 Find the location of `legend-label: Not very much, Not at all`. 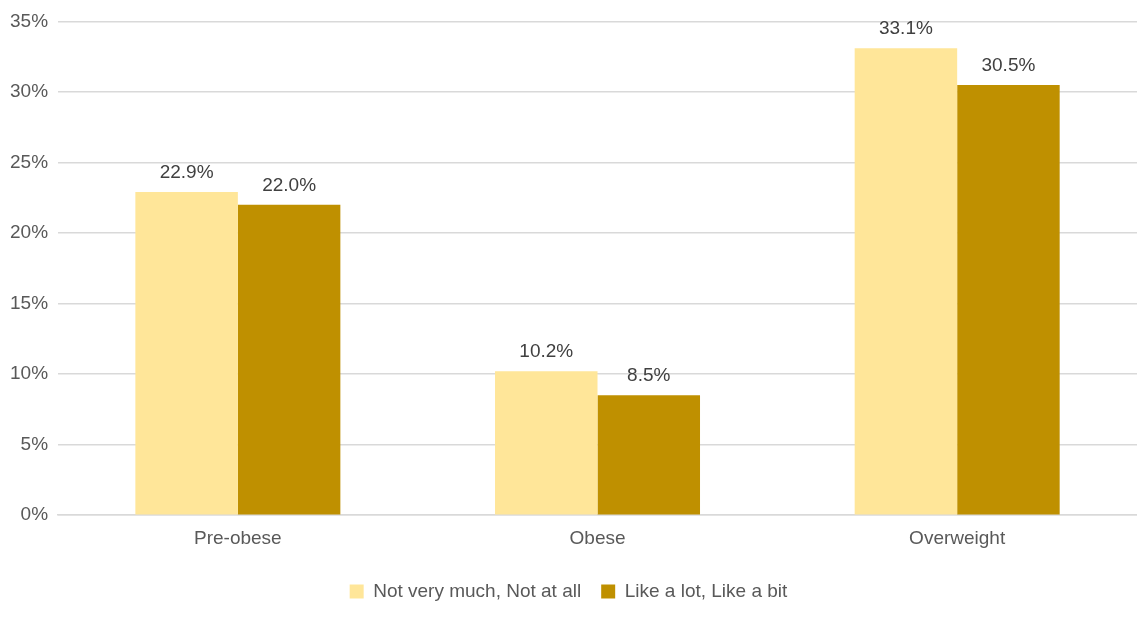

legend-label: Not very much, Not at all is located at coordinates (477, 590).